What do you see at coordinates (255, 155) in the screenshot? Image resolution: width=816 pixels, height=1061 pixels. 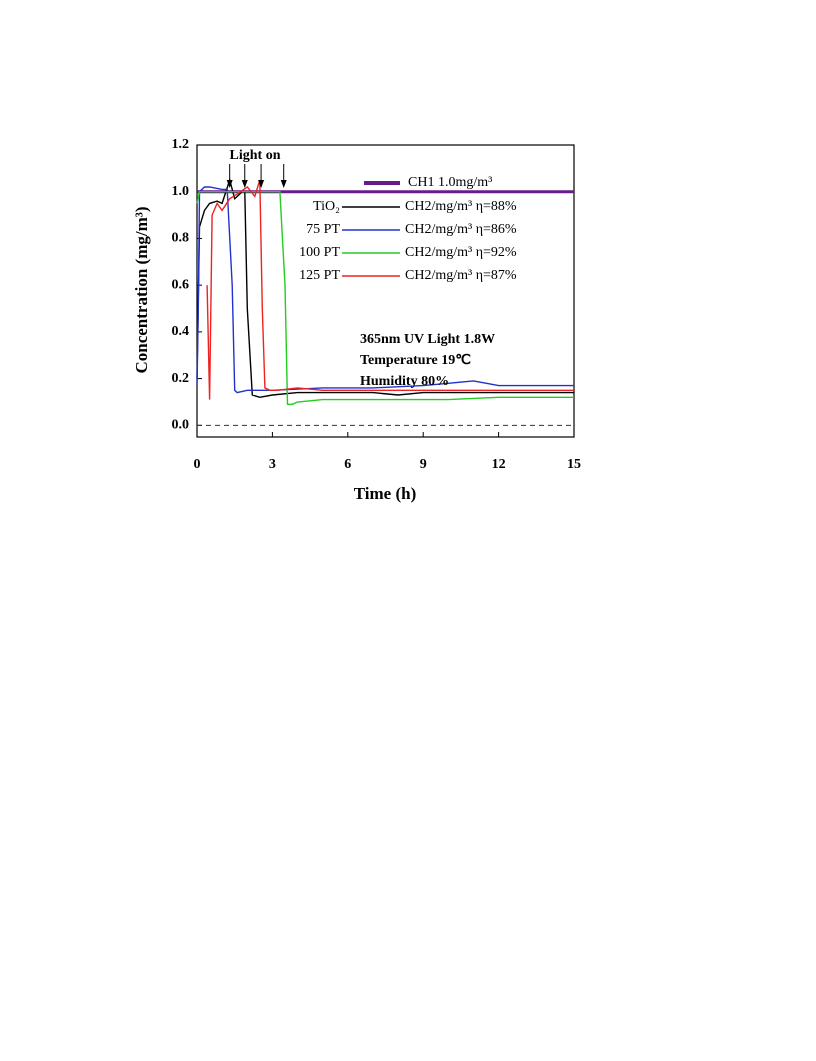 I see `light-on-label: Light on` at bounding box center [255, 155].